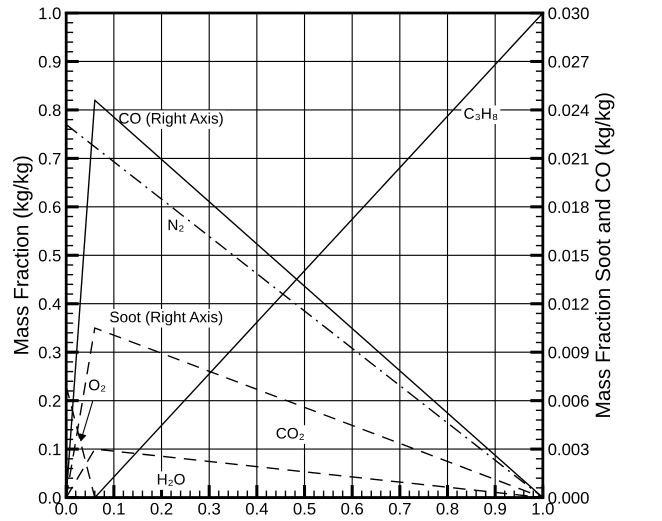 Image resolution: width=662 pixels, height=521 pixels. I want to click on y2-tick-label: 0.012, so click(568, 304).